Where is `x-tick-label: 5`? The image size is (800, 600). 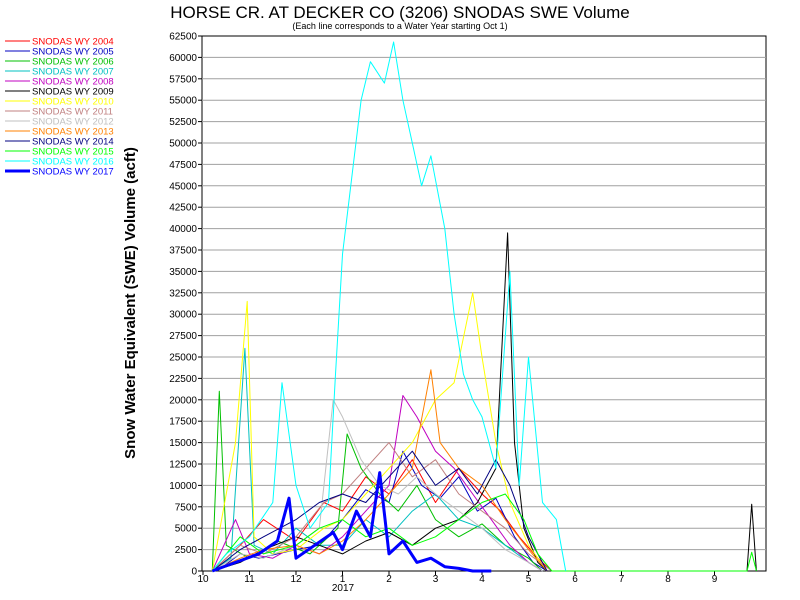 x-tick-label: 5 is located at coordinates (529, 579).